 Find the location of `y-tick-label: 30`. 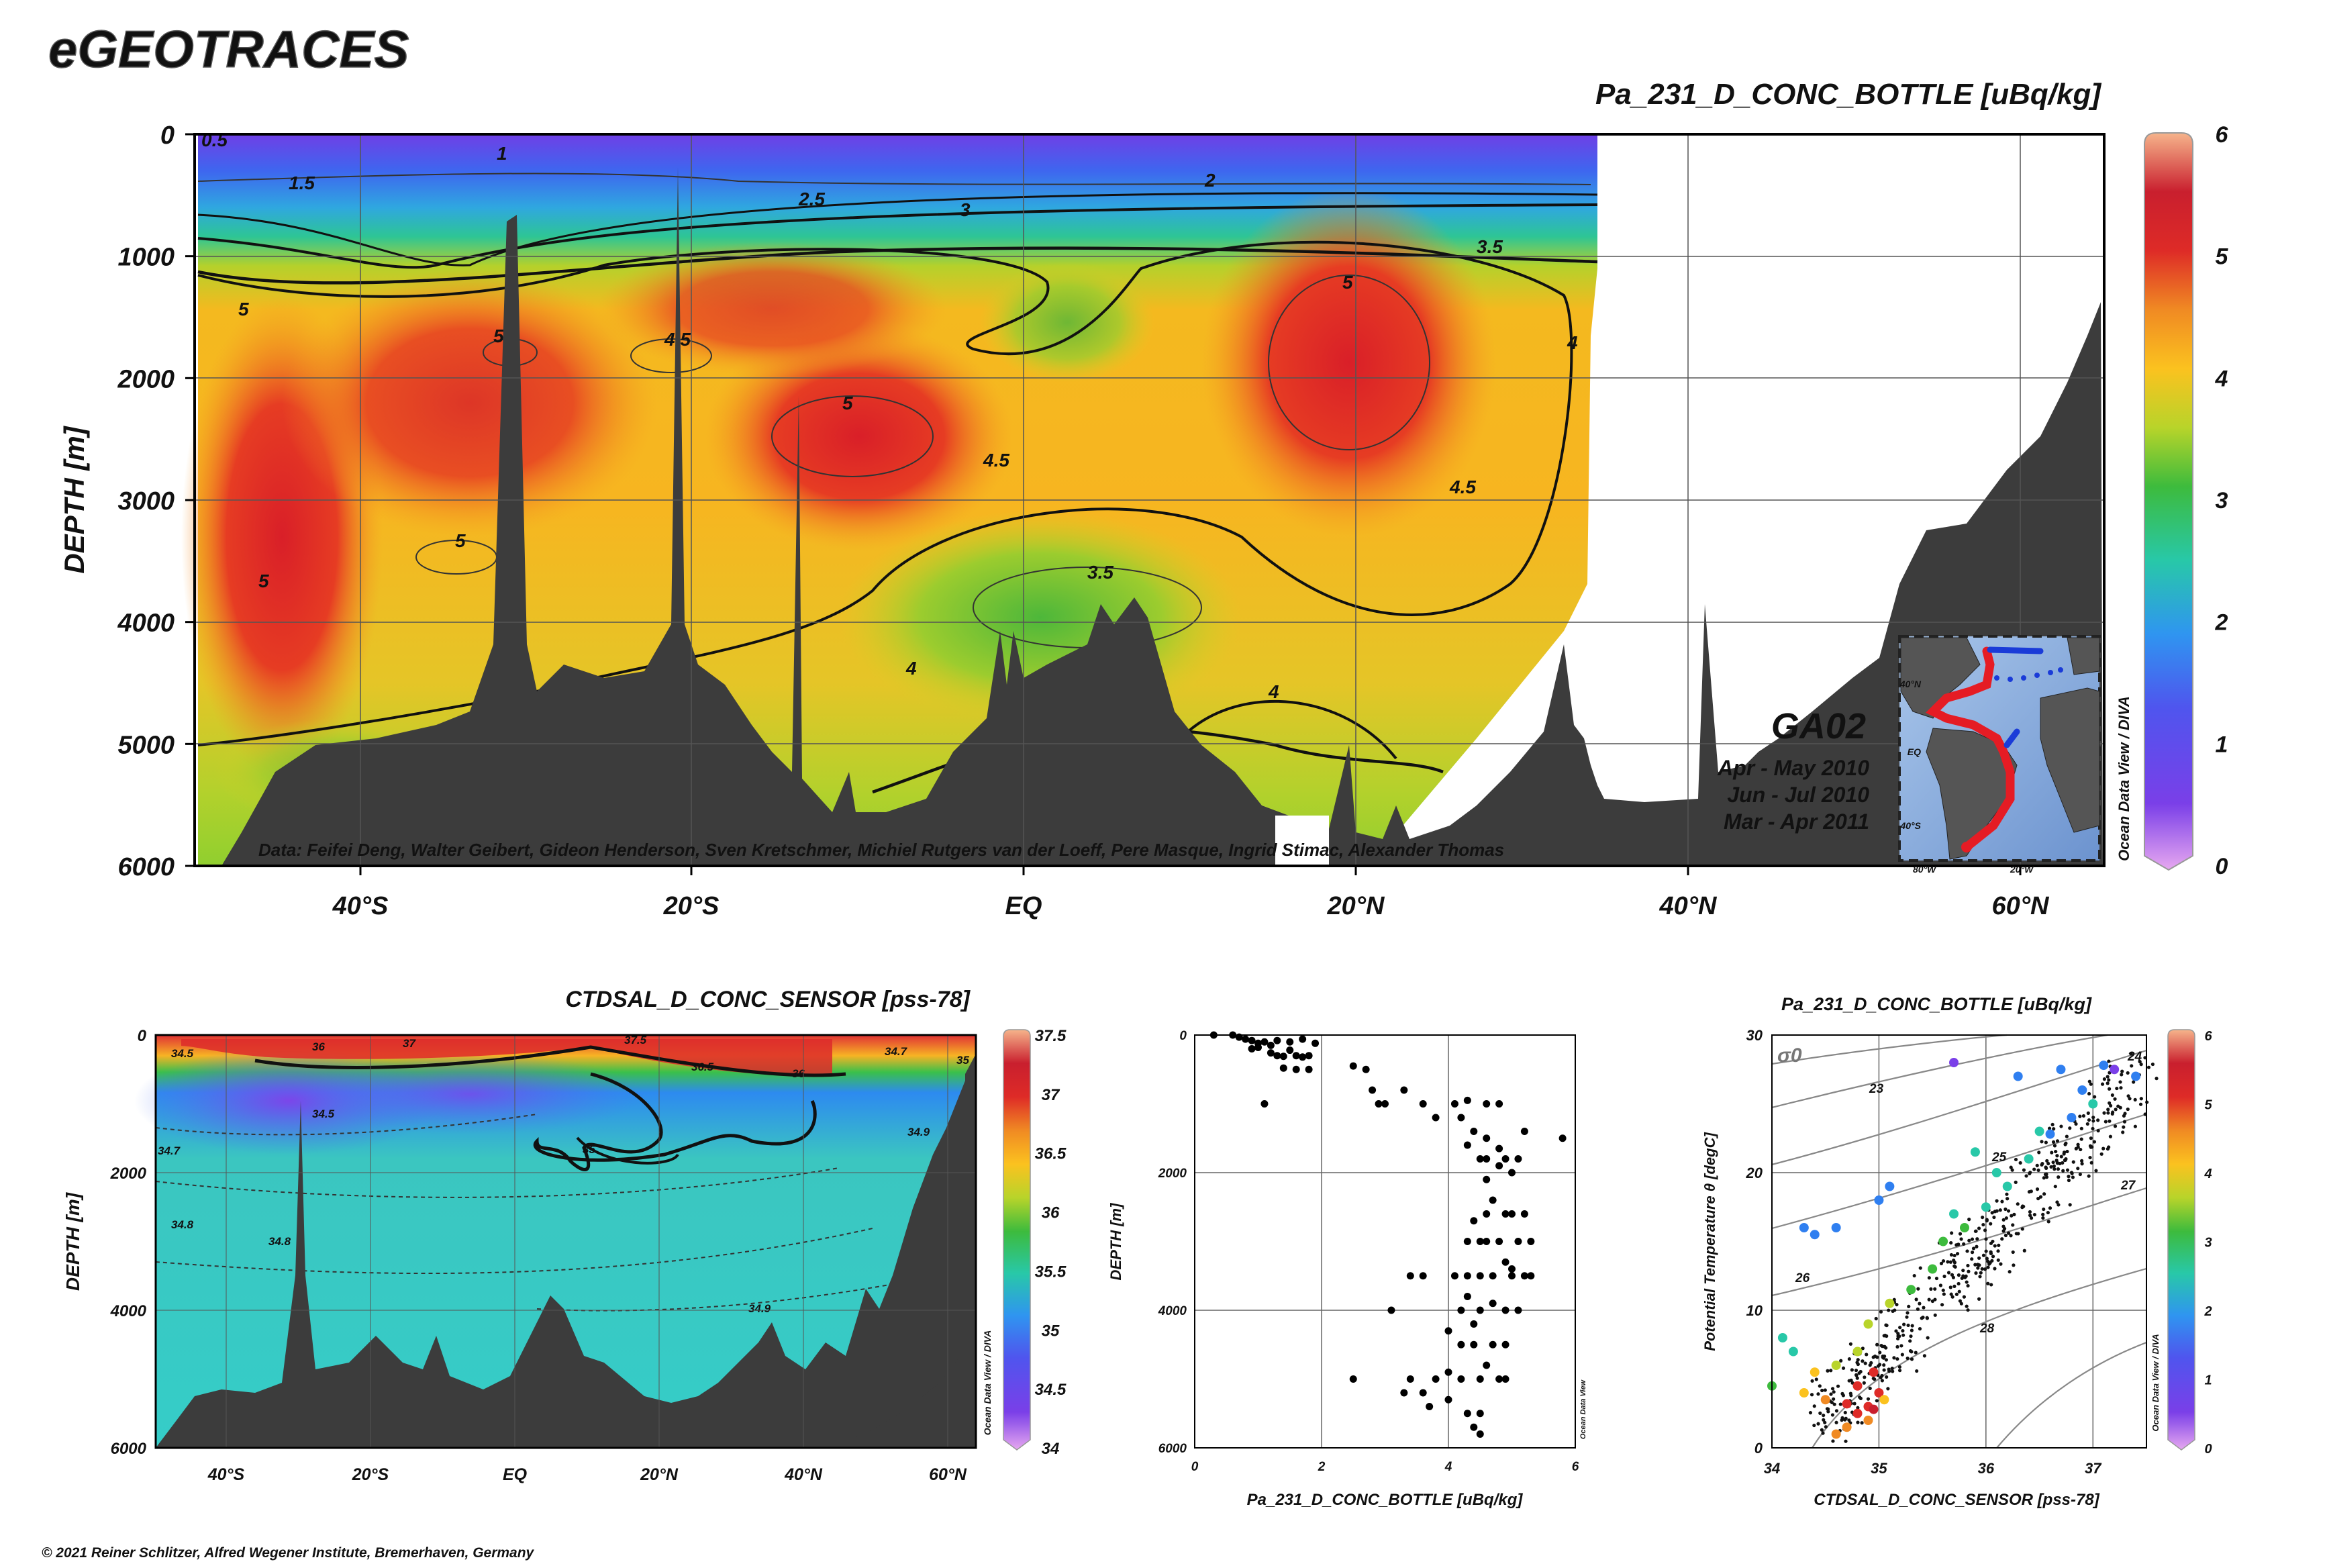

y-tick-label: 30 is located at coordinates (1754, 1036).